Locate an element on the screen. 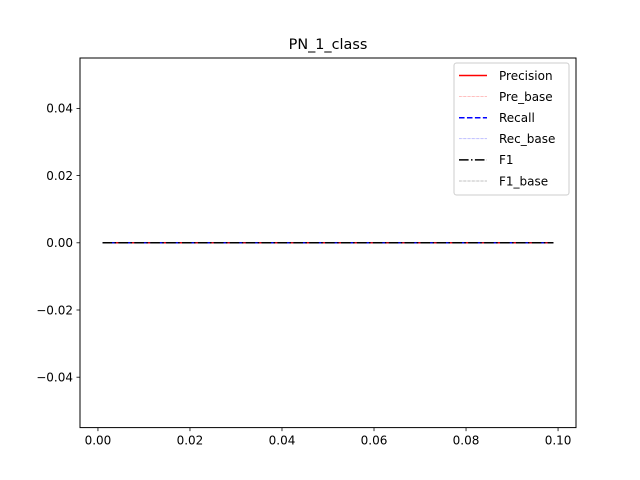  x-tick-label: 0.02 is located at coordinates (190, 441).